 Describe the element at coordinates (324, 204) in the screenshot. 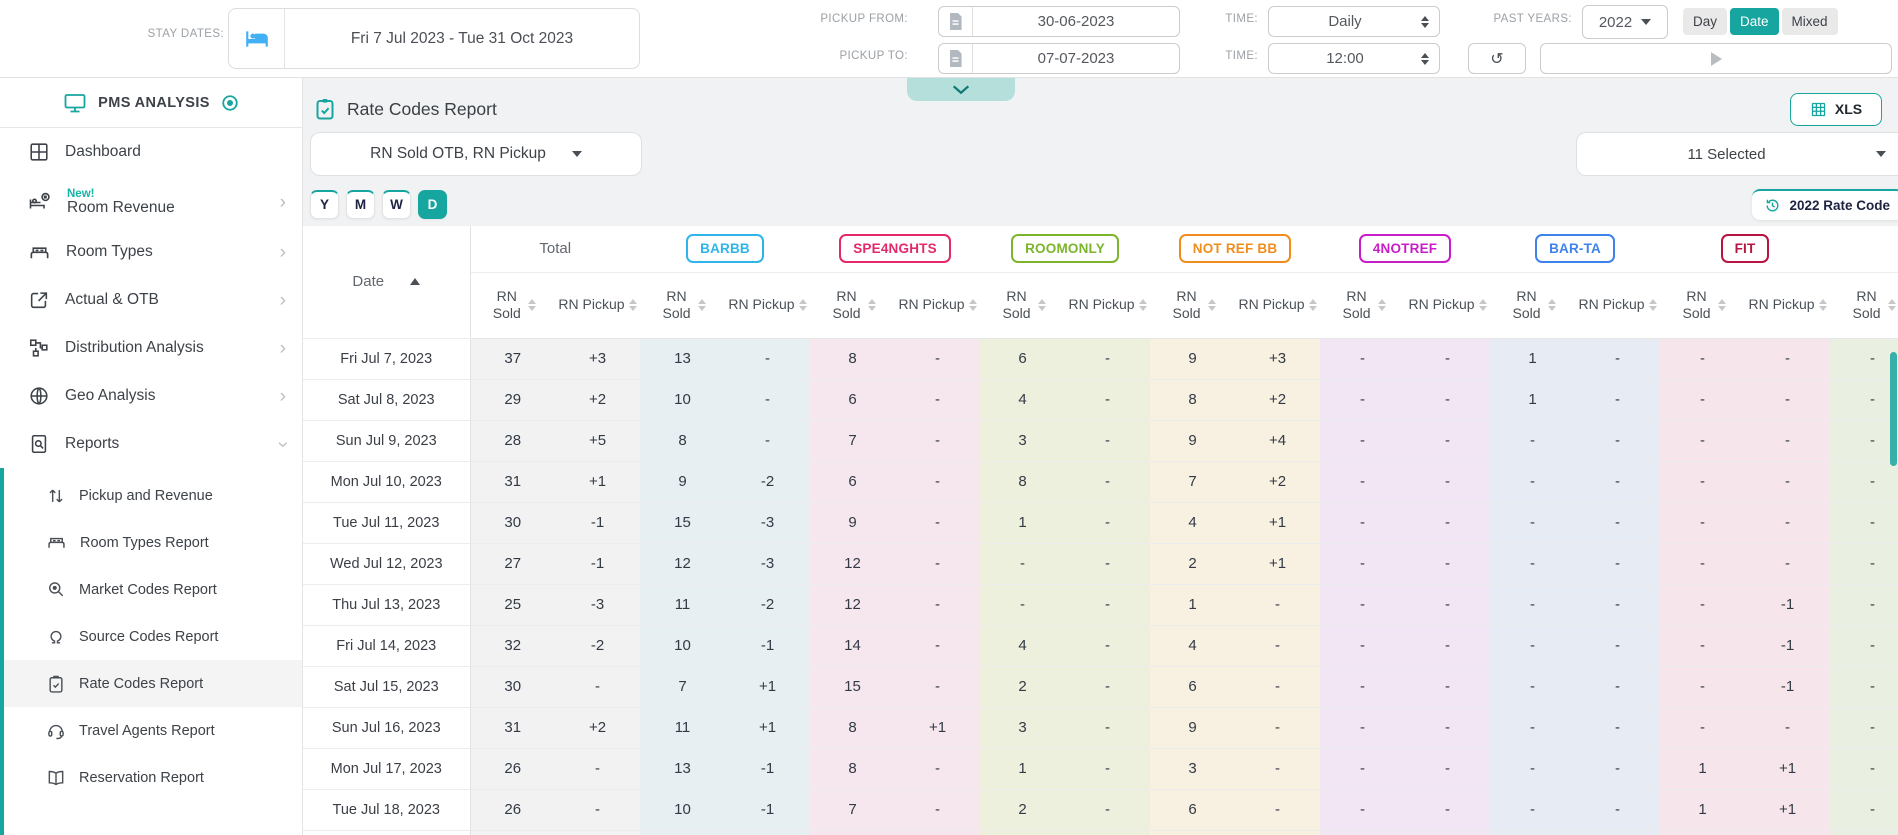

I see `granularity-year-button: Y` at that location.